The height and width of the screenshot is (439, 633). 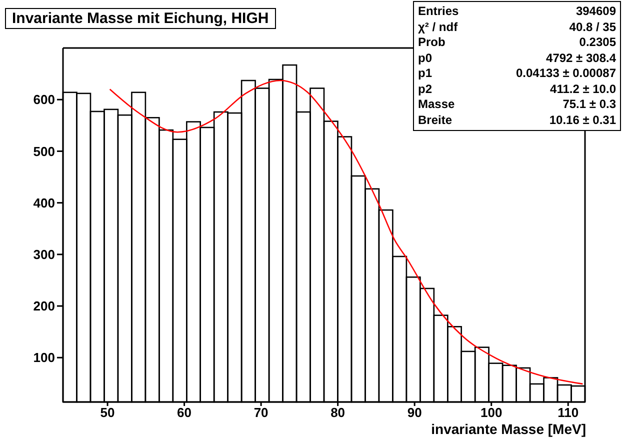 What do you see at coordinates (44, 202) in the screenshot?
I see `y-tick-label: 400` at bounding box center [44, 202].